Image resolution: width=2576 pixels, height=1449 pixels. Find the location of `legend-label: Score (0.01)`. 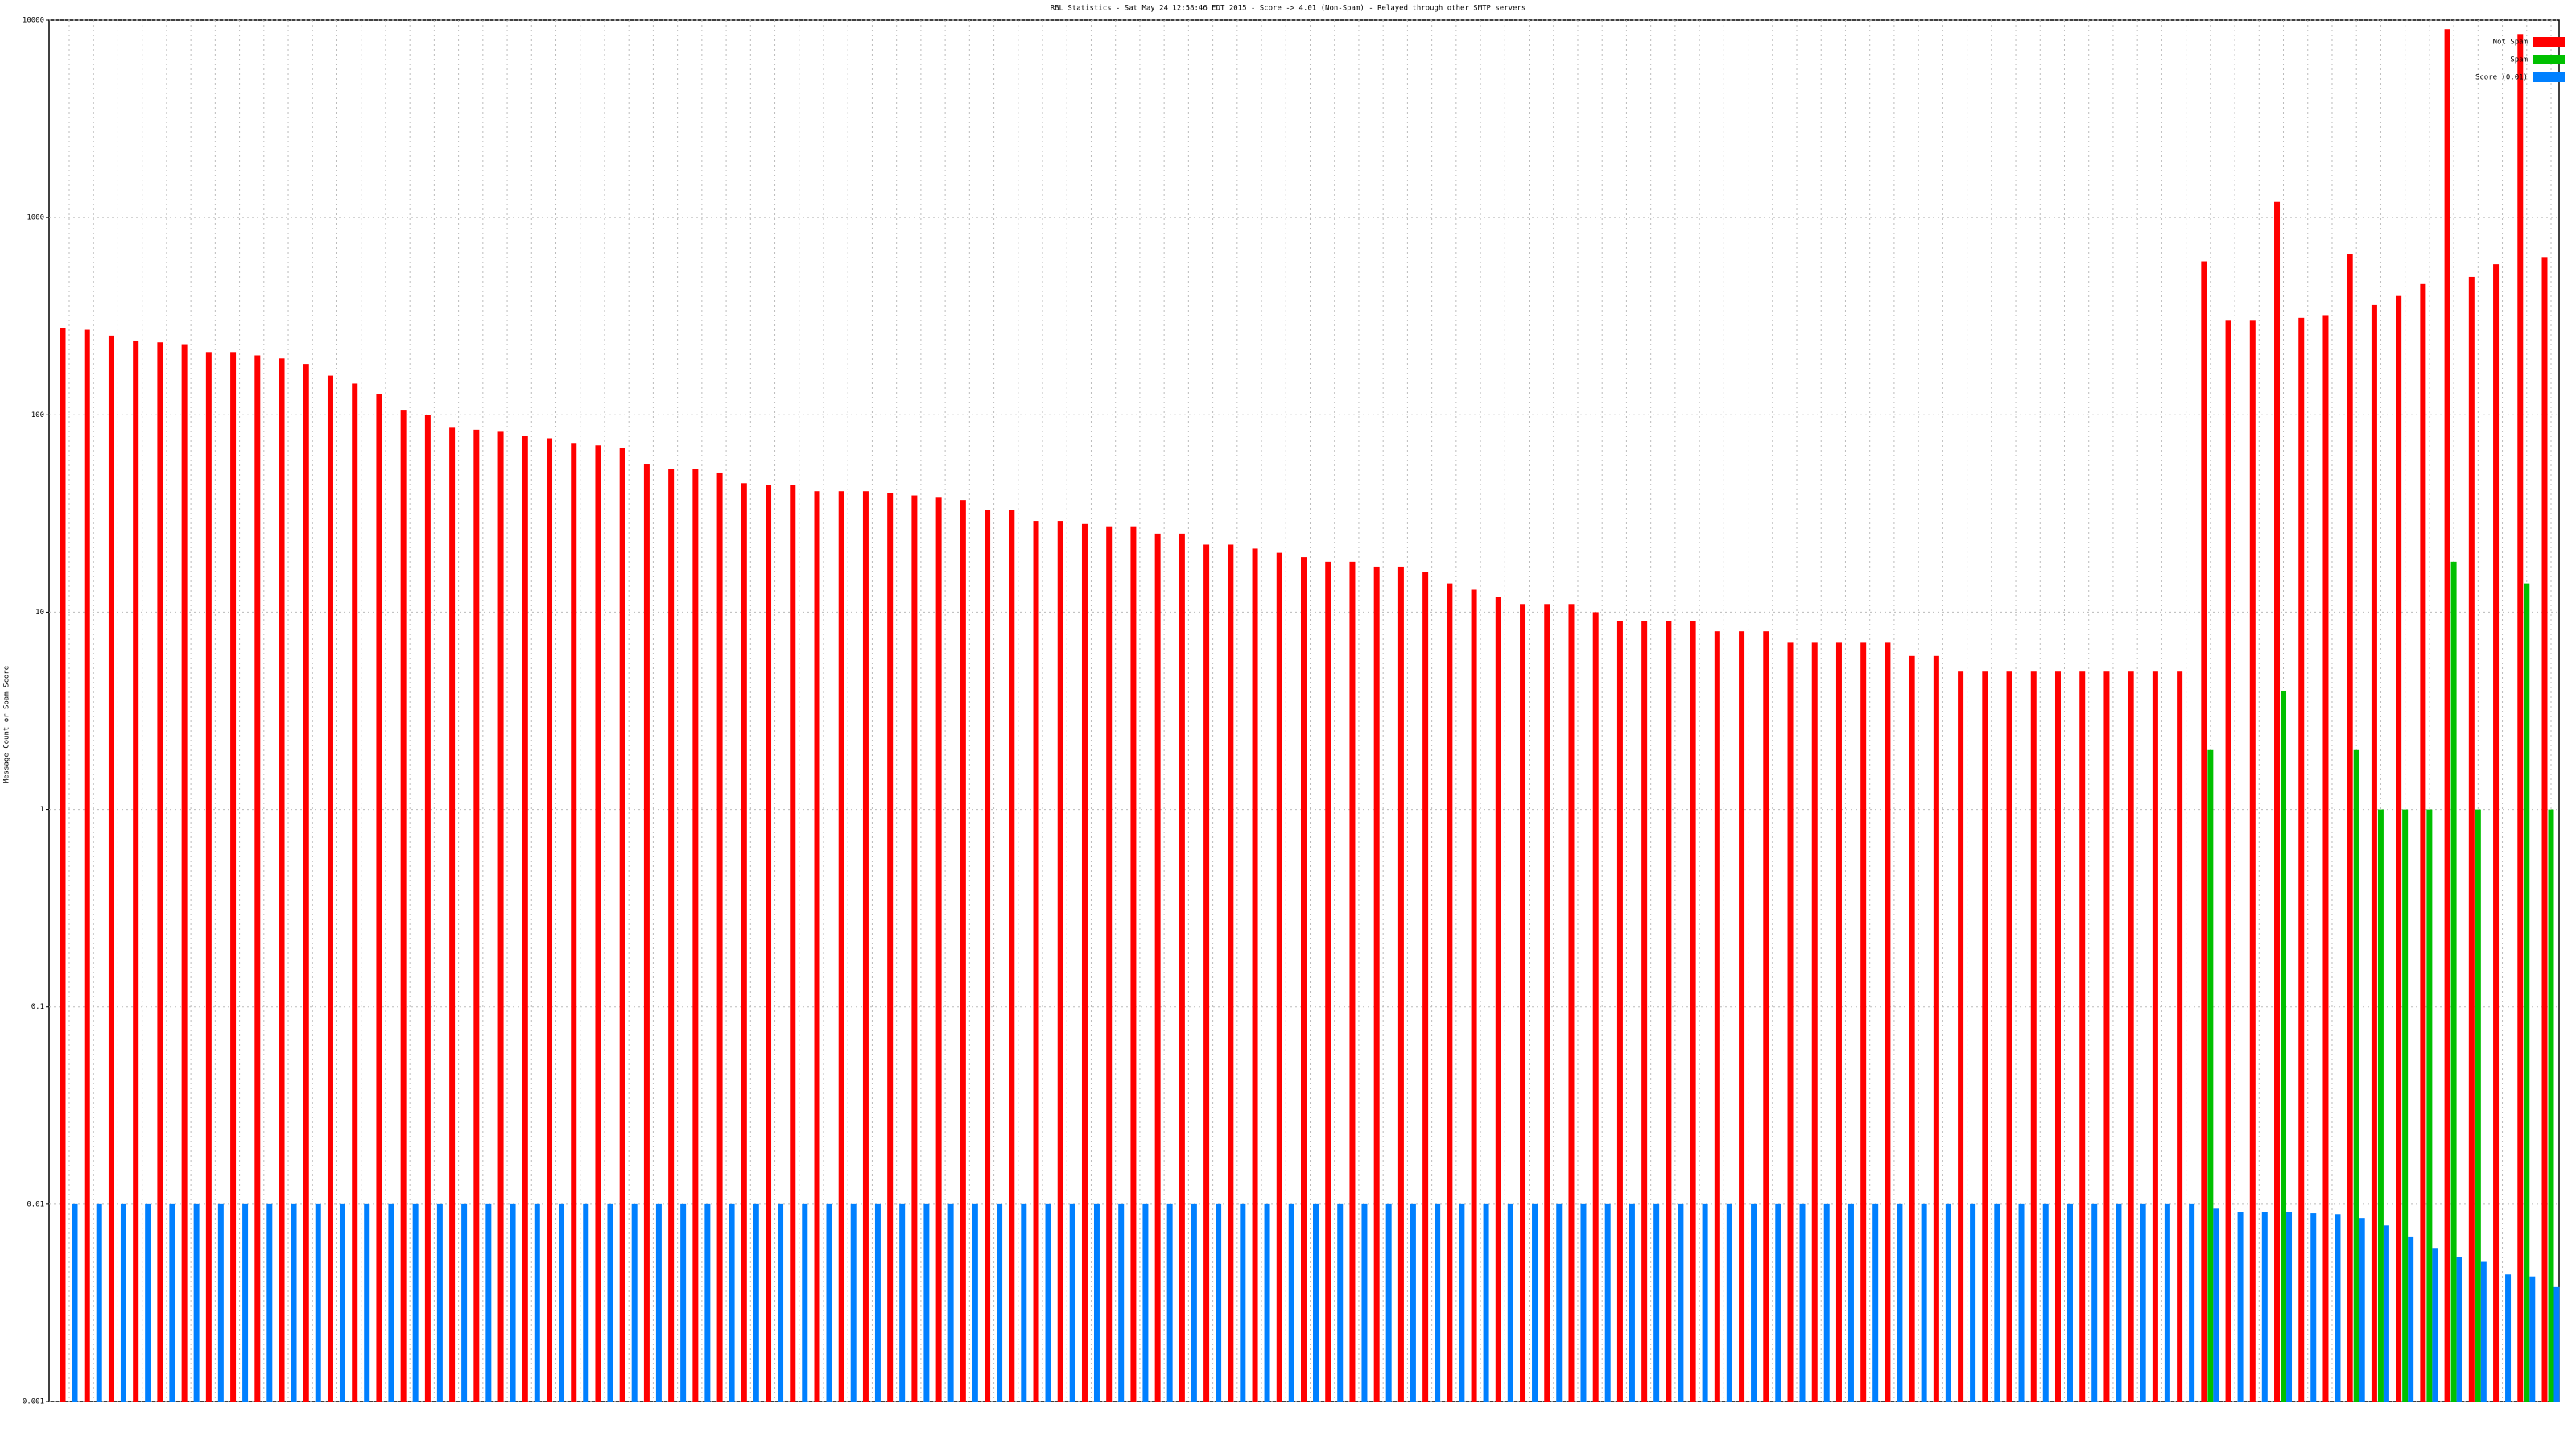

legend-label: Score (0.01) is located at coordinates (2501, 78).